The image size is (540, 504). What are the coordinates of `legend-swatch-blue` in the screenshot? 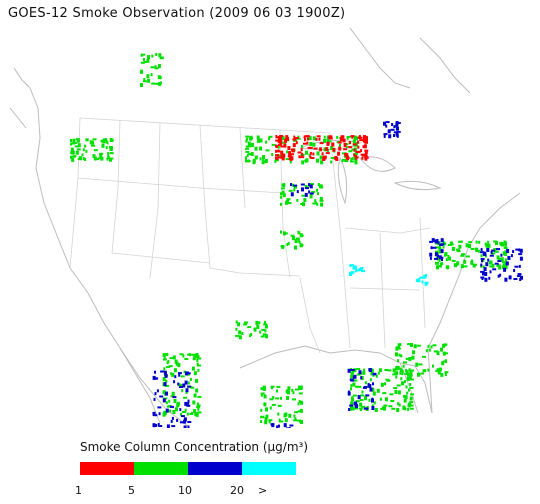 It's located at (215, 468).